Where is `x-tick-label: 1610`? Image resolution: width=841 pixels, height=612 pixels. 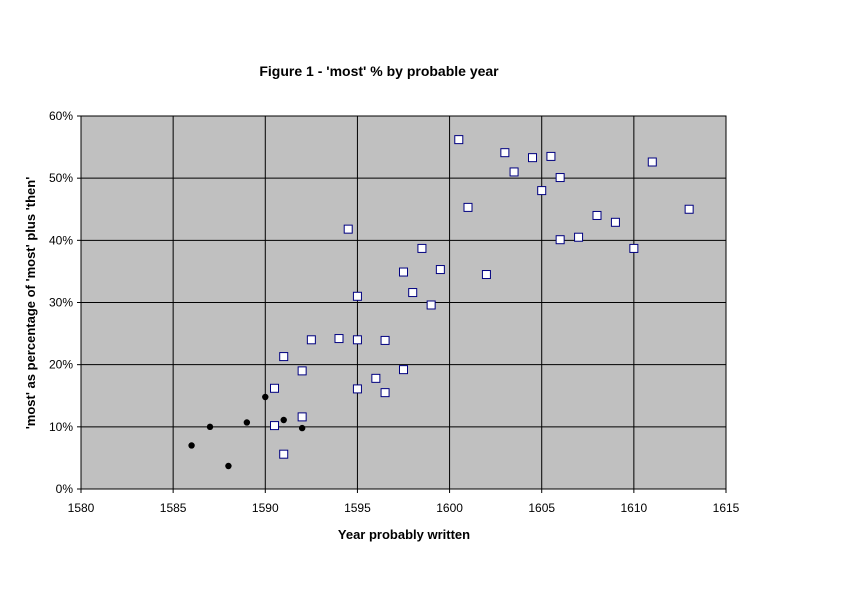 x-tick-label: 1610 is located at coordinates (634, 508).